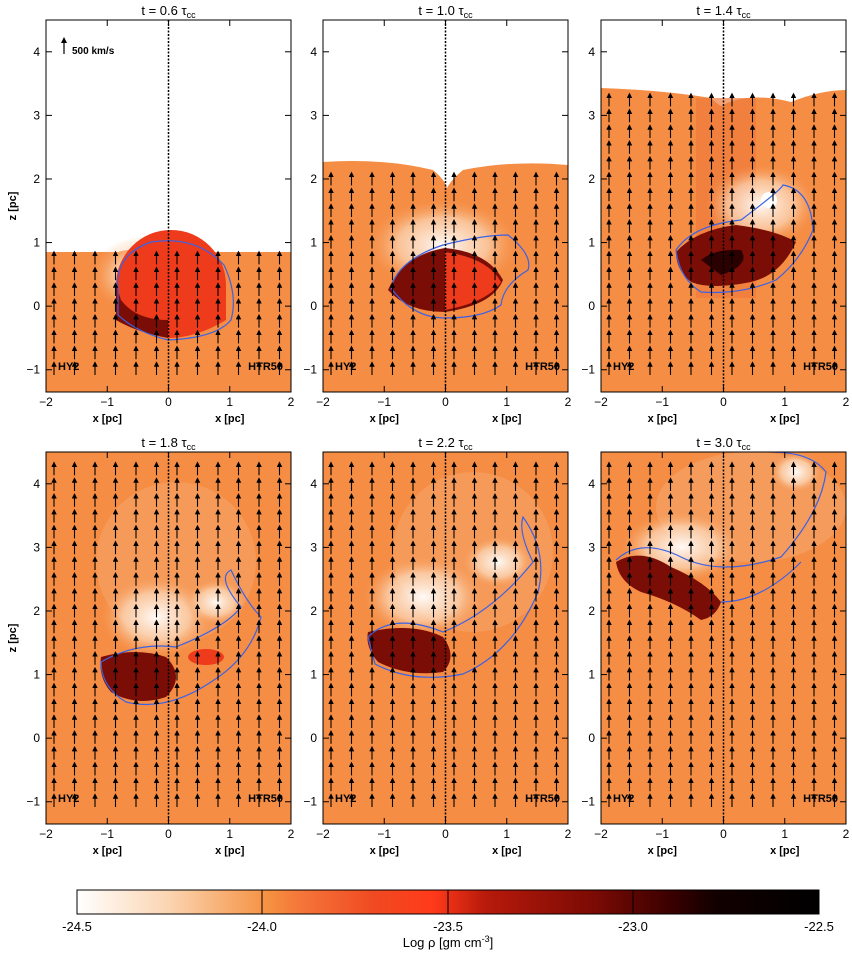  I want to click on cloud-core, so click(142, 311).